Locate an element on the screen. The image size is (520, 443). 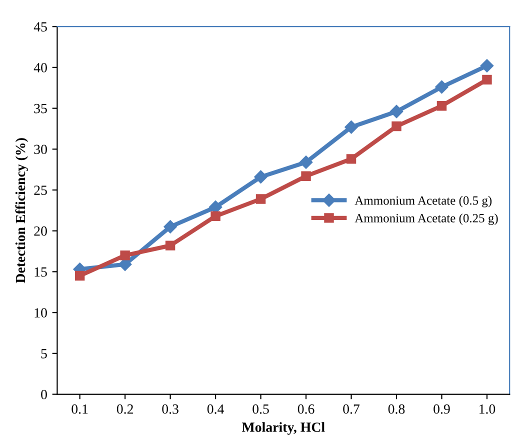
y-tick-label: 20 is located at coordinates (40, 231).